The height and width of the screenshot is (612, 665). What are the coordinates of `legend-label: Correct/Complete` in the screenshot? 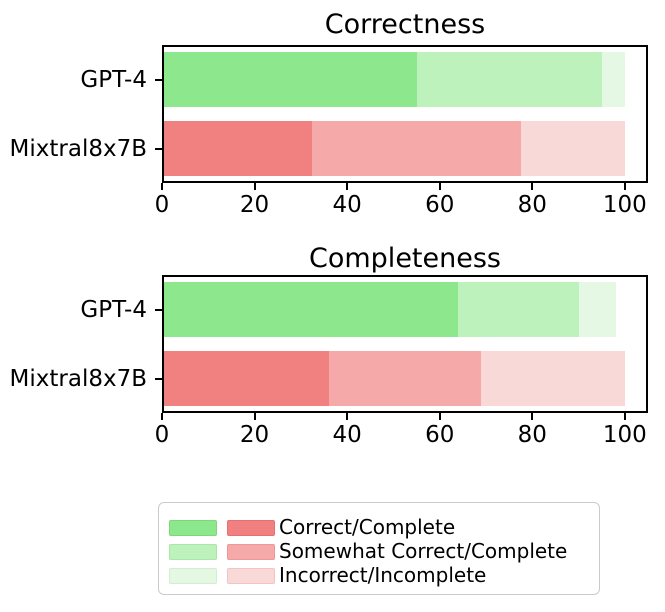 It's located at (367, 527).